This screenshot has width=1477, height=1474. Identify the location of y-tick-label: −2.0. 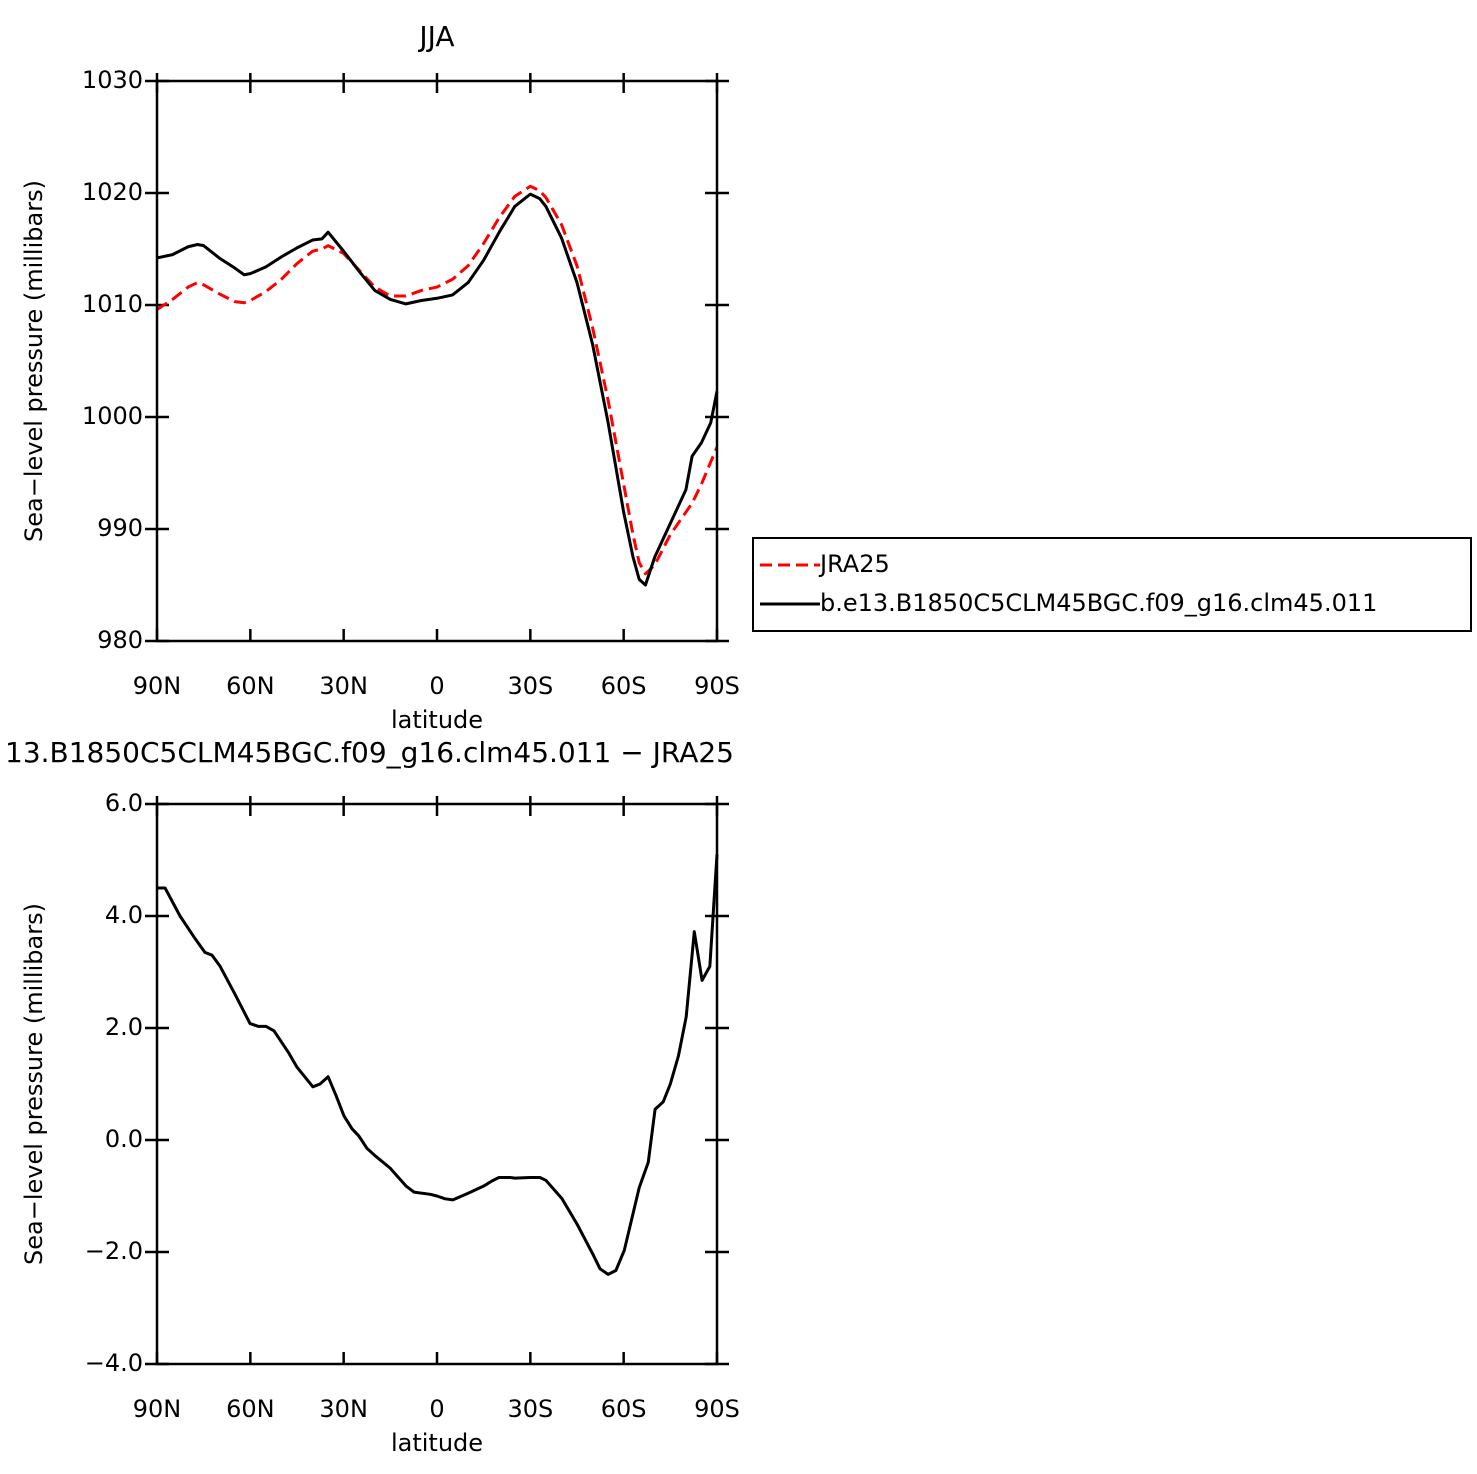
(114, 1251).